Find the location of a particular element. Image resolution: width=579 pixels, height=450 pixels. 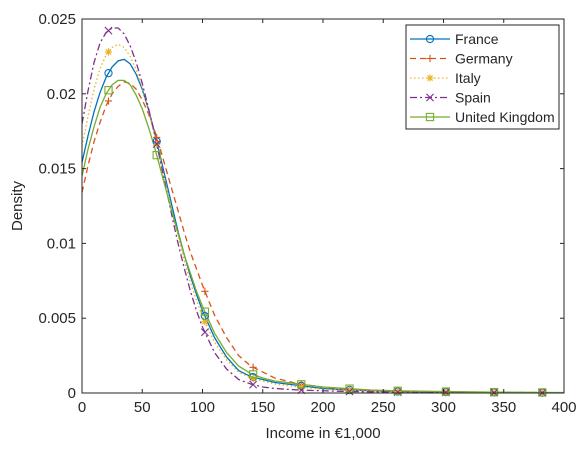

x-tick-label: 400 is located at coordinates (563, 407).